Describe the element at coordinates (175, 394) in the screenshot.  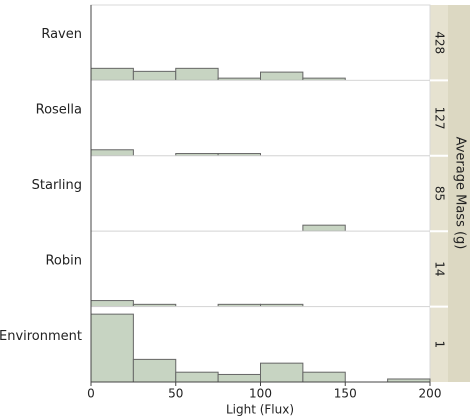
I see `x-tick-label: 50` at that location.